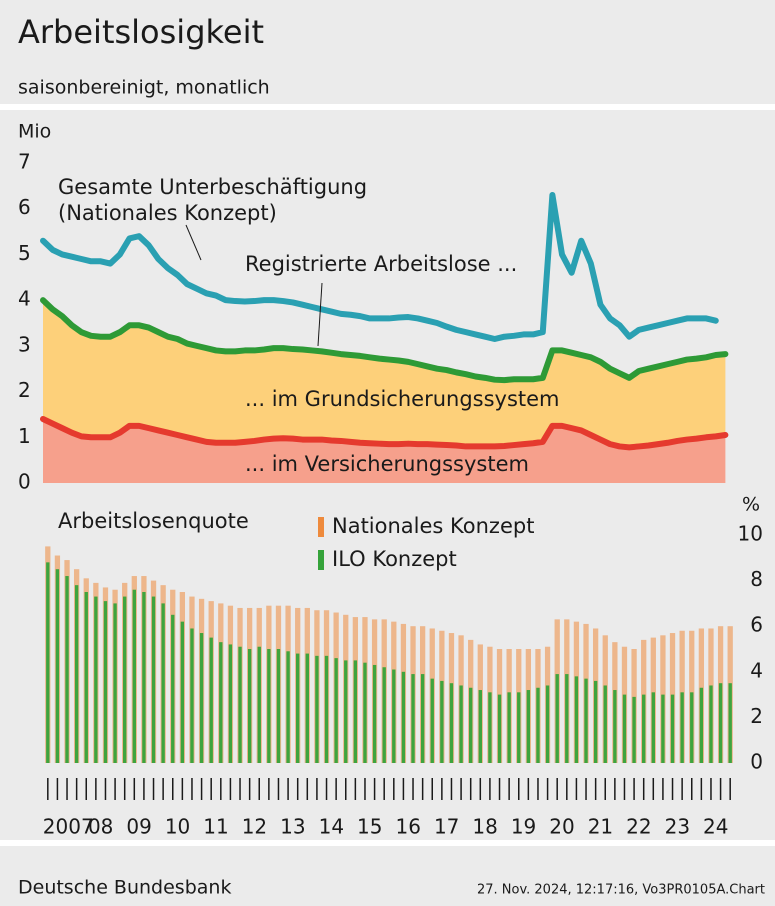 This screenshot has height=906, width=775. What do you see at coordinates (167, 213) in the screenshot?
I see `annotation: (Nationales Konzept)` at bounding box center [167, 213].